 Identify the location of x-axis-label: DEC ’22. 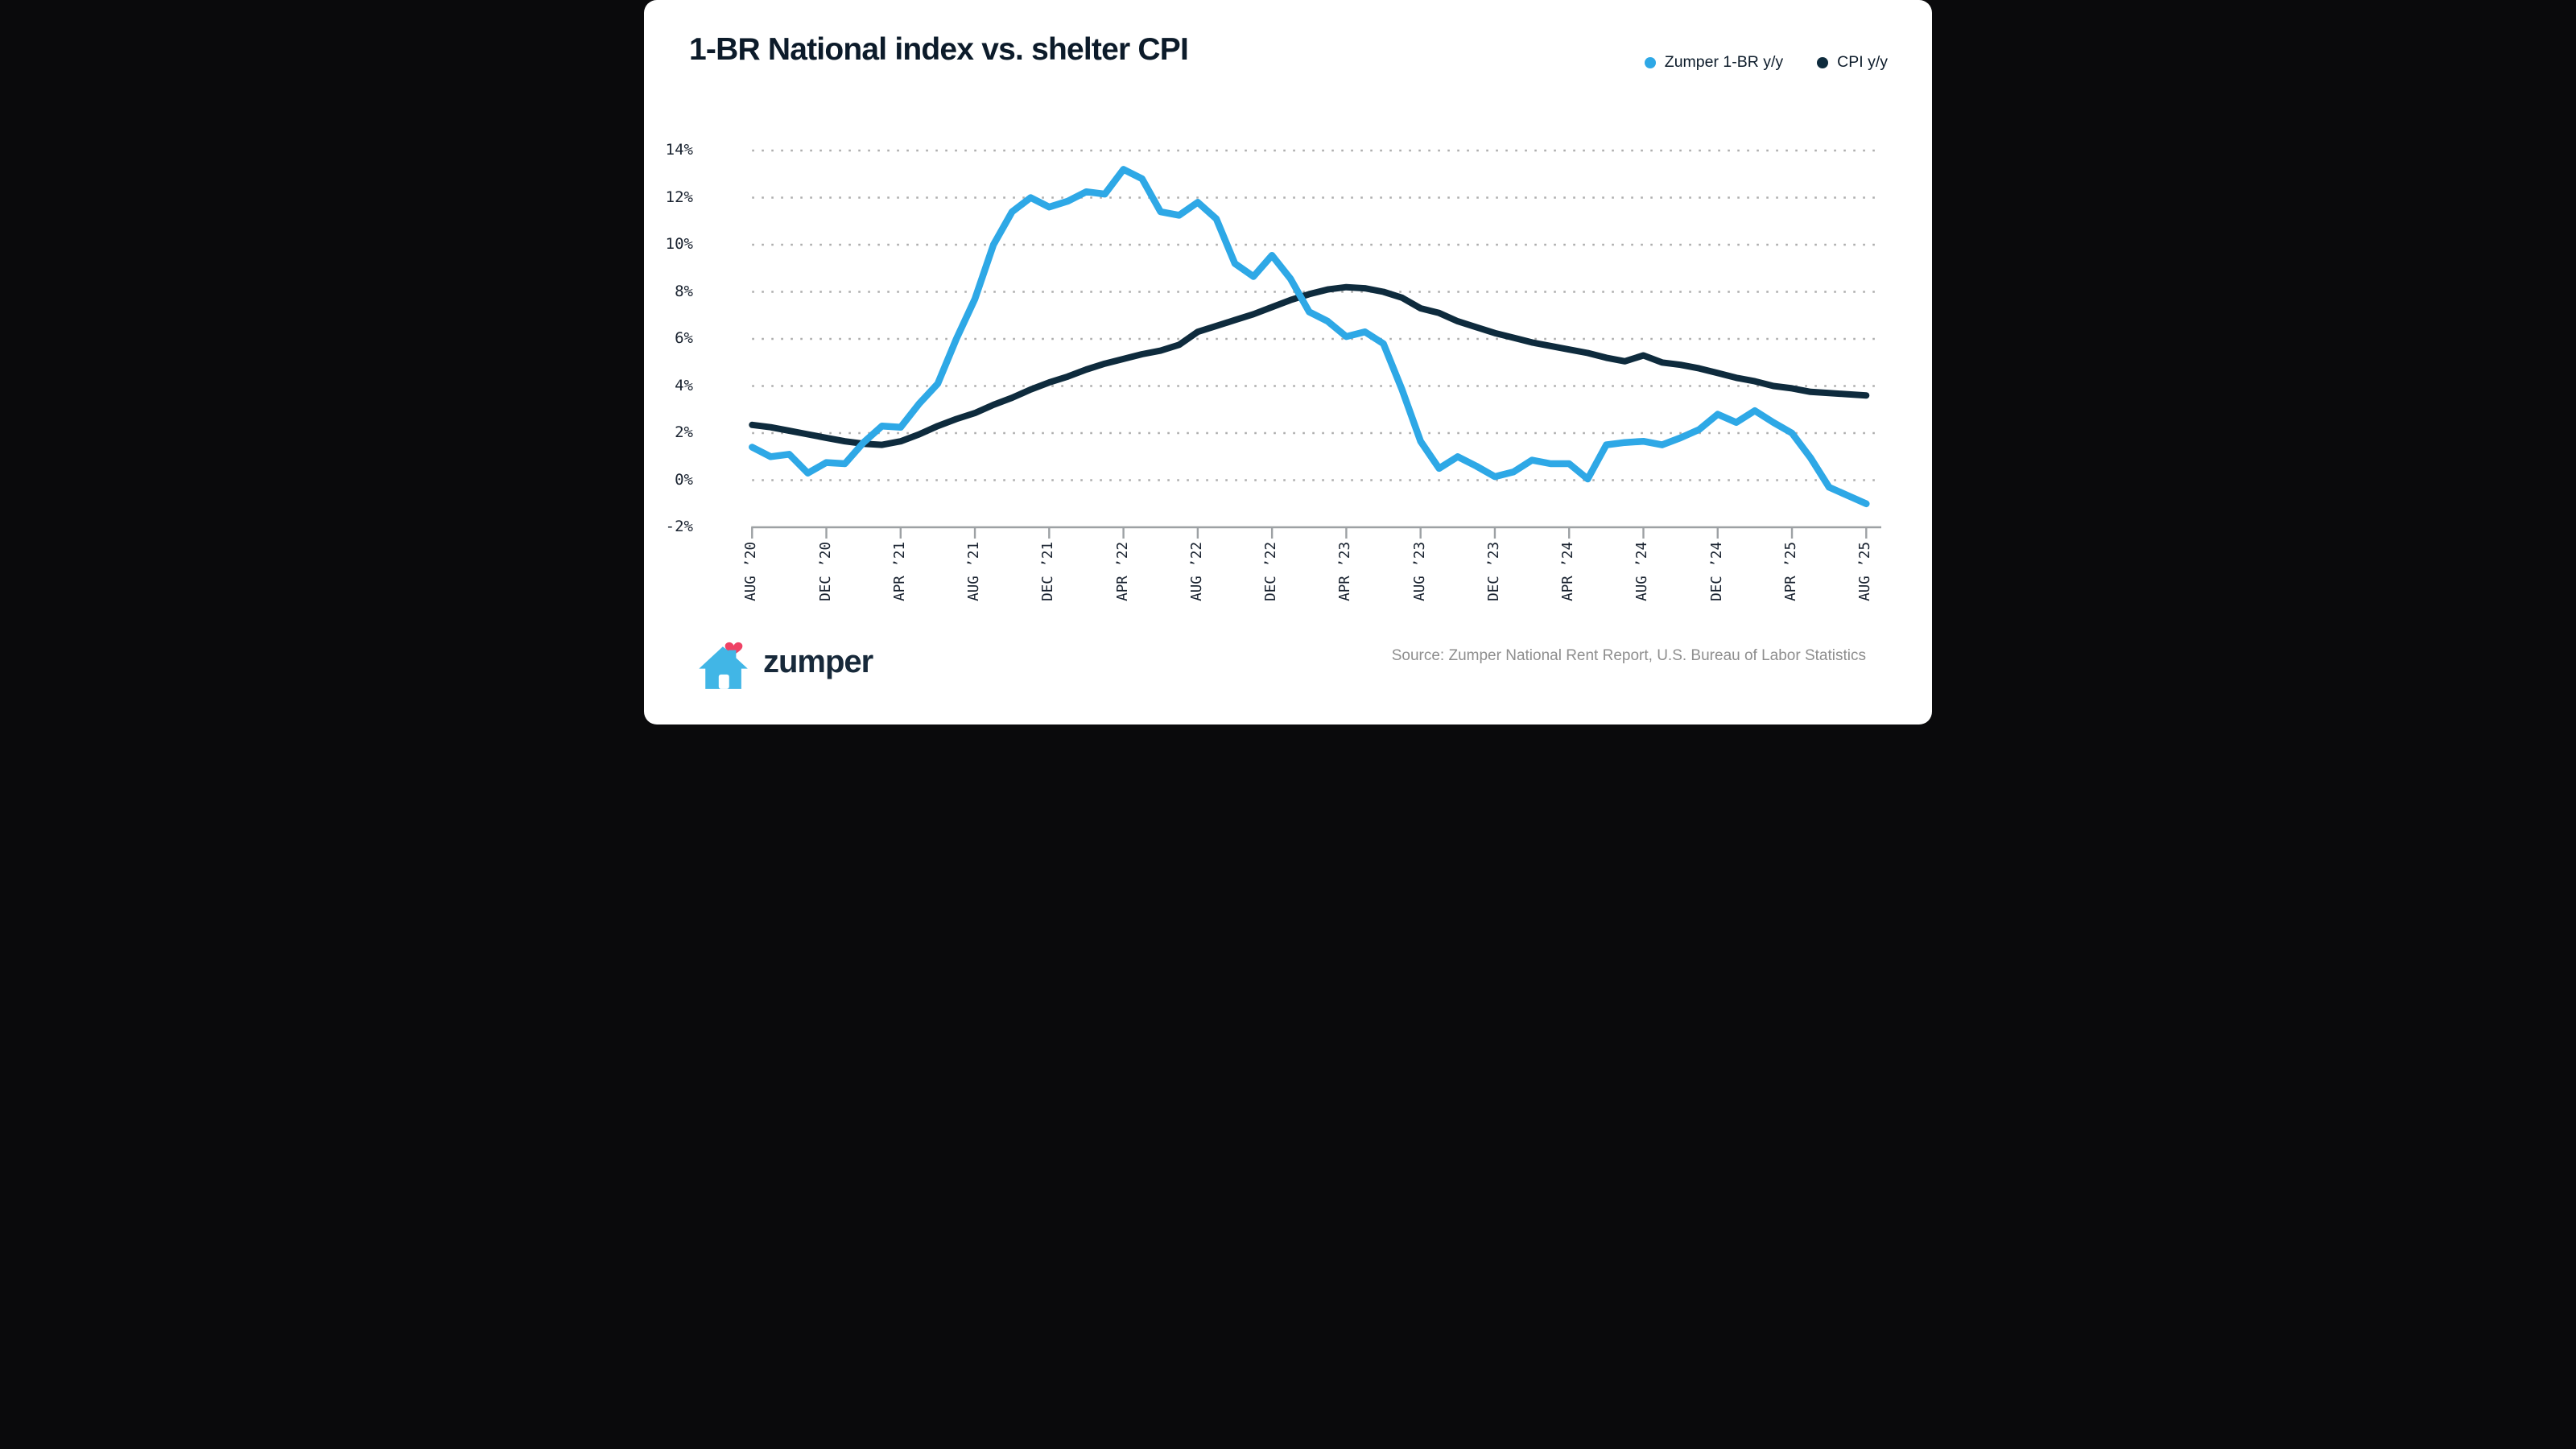
(1271, 571).